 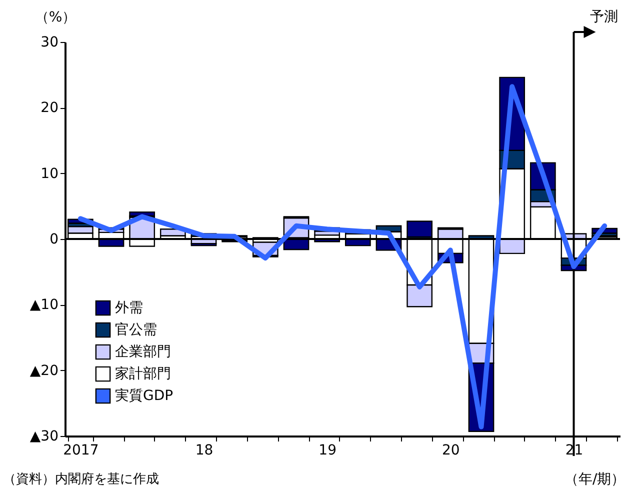 I want to click on legend-label: 官公需, so click(x=136, y=330).